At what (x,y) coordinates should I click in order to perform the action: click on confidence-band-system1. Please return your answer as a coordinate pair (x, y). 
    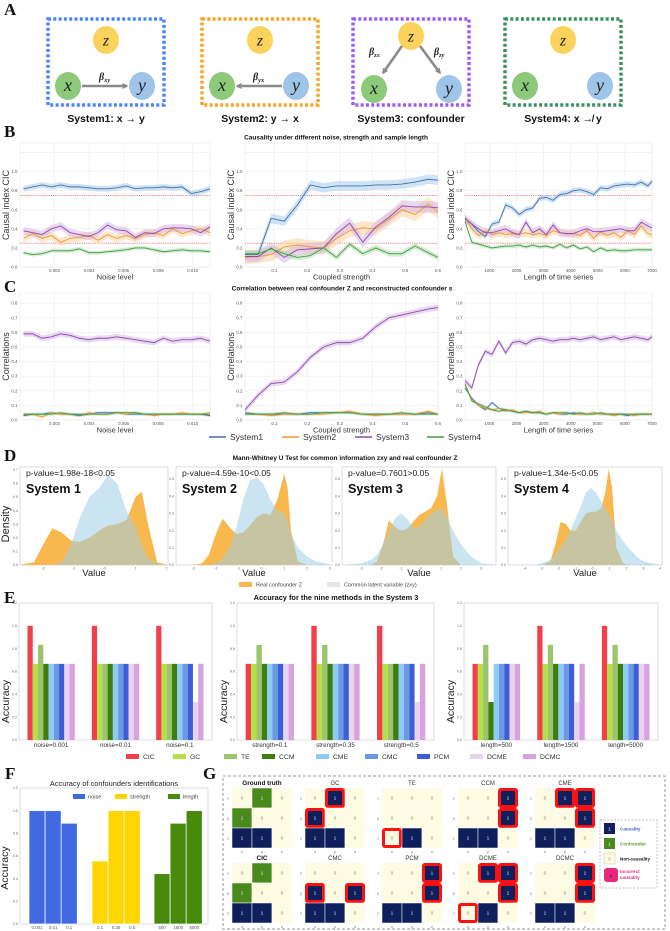
    Looking at the image, I should click on (341, 217).